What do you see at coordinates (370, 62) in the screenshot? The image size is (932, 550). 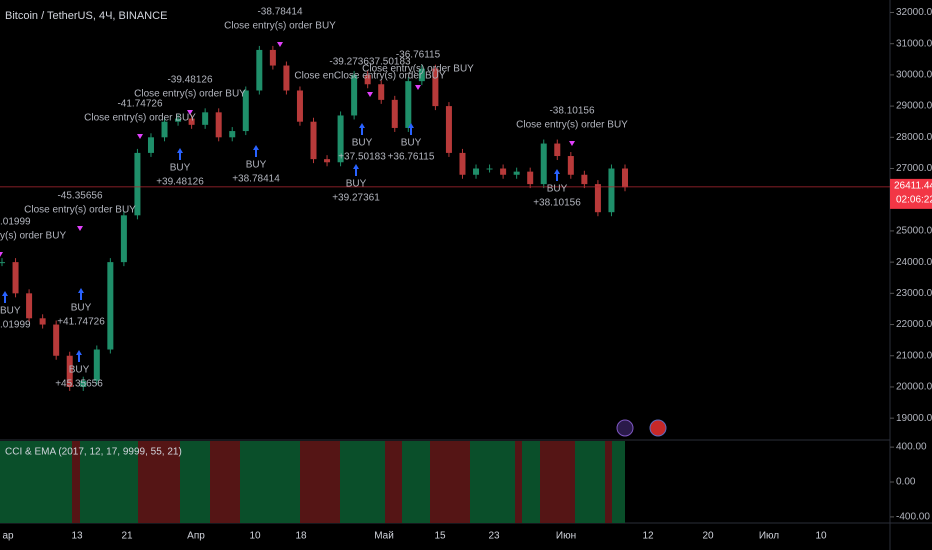 I see `trade-annotation: -39.273637.50183` at bounding box center [370, 62].